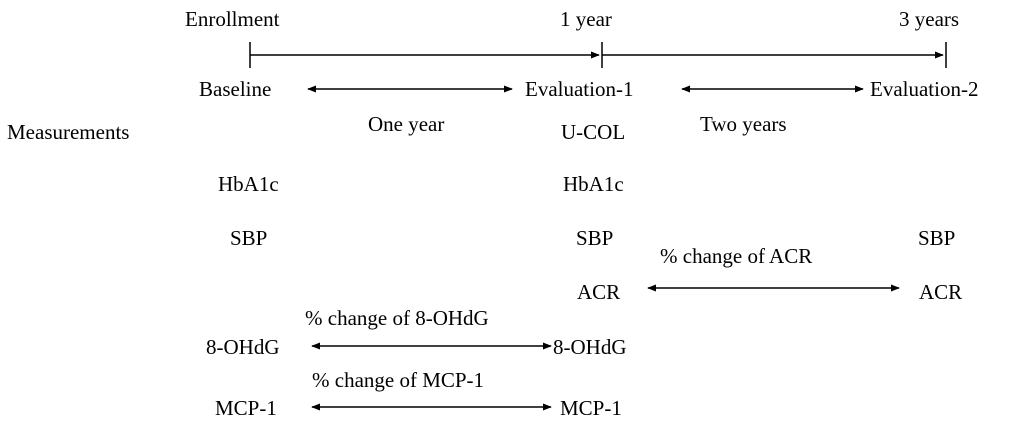 Image resolution: width=1020 pixels, height=421 pixels. Describe the element at coordinates (736, 256) in the screenshot. I see `change-label-acr: % change of ACR` at that location.